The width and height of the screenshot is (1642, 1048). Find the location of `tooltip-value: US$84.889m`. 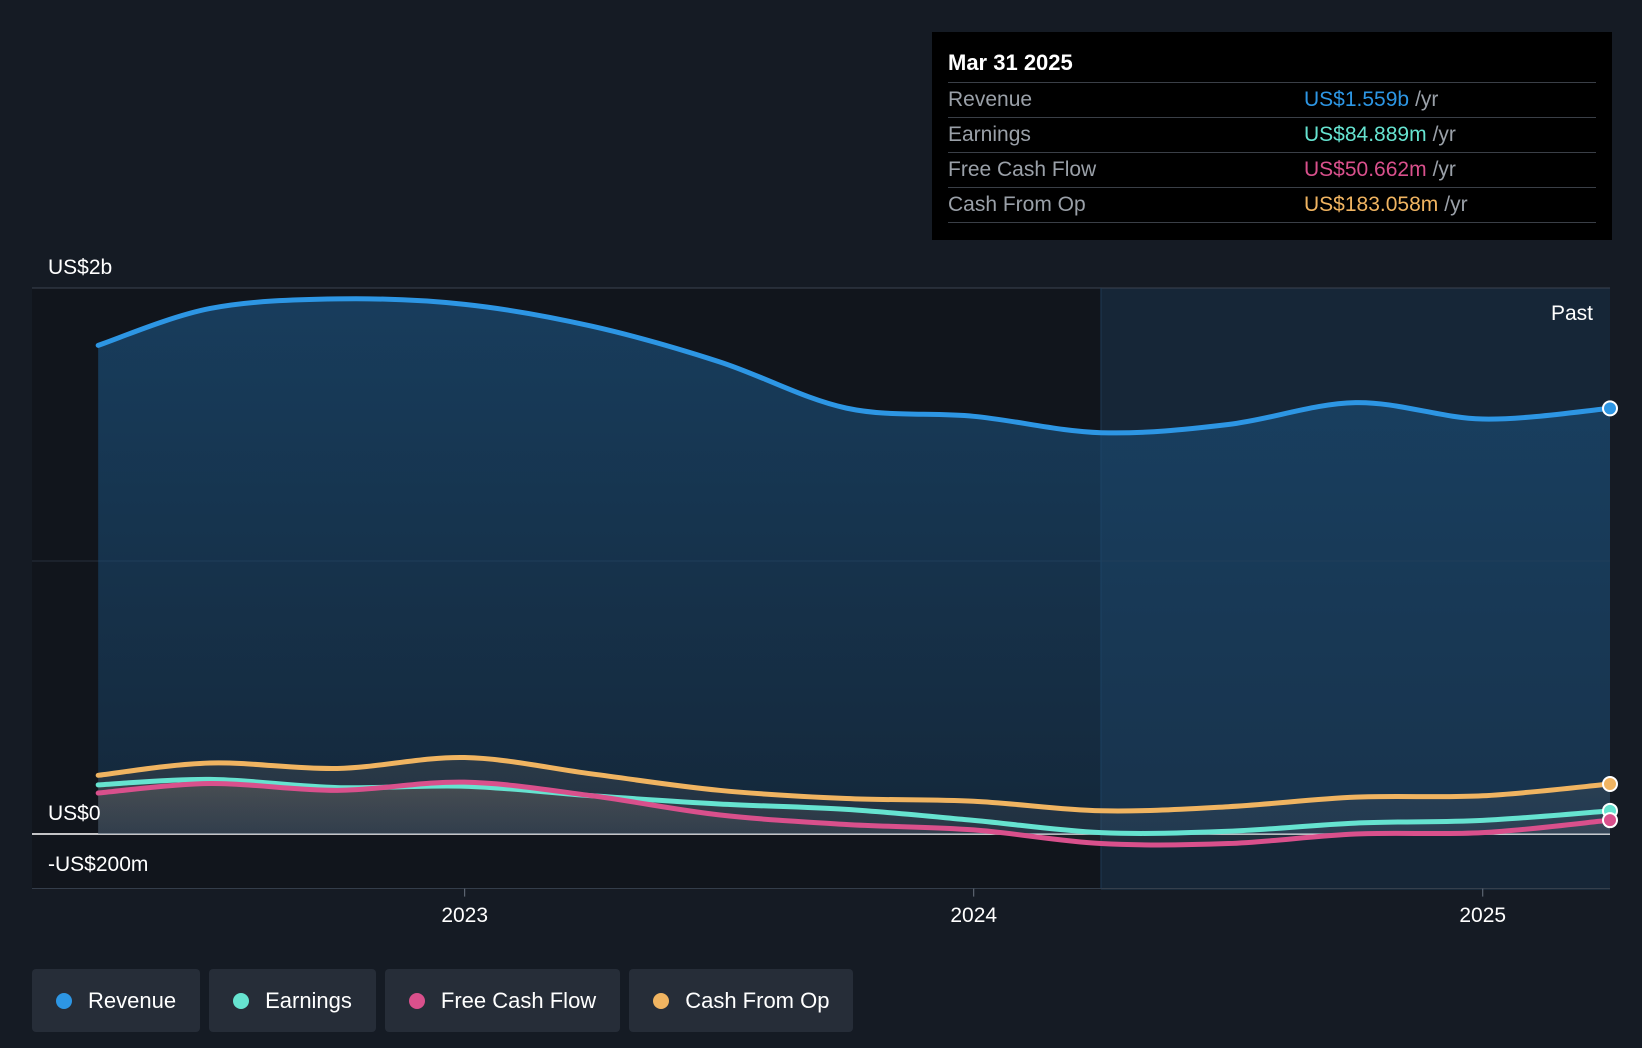

tooltip-value: US$84.889m is located at coordinates (1365, 134).